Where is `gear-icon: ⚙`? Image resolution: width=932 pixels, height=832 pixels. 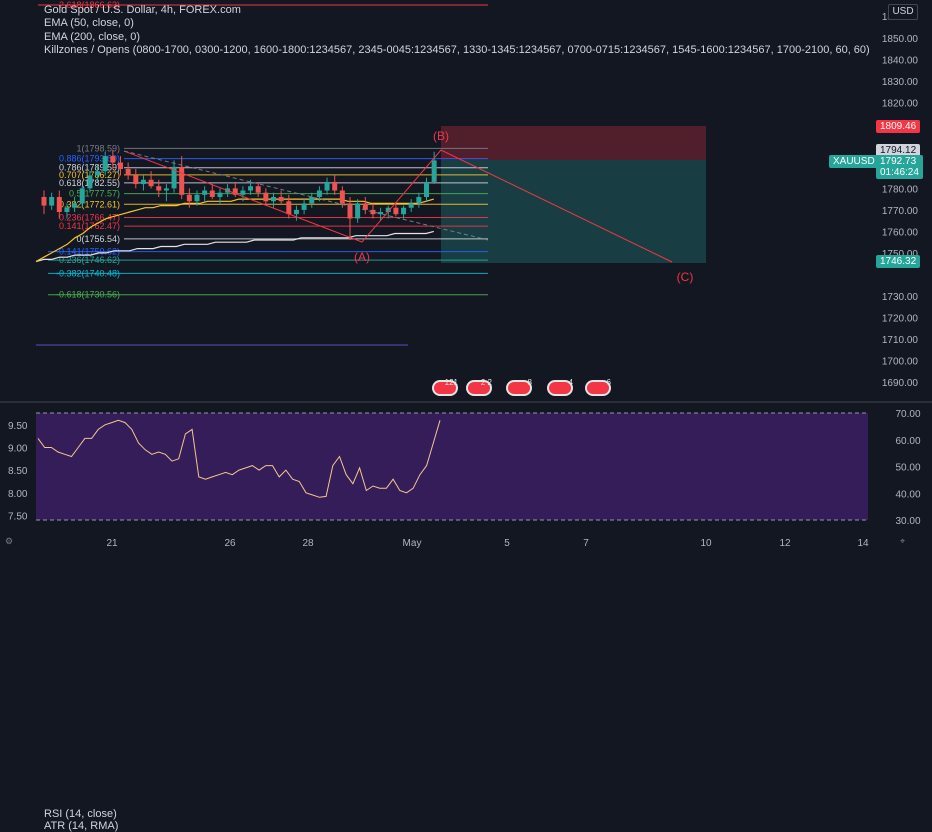 gear-icon: ⚙ is located at coordinates (9, 541).